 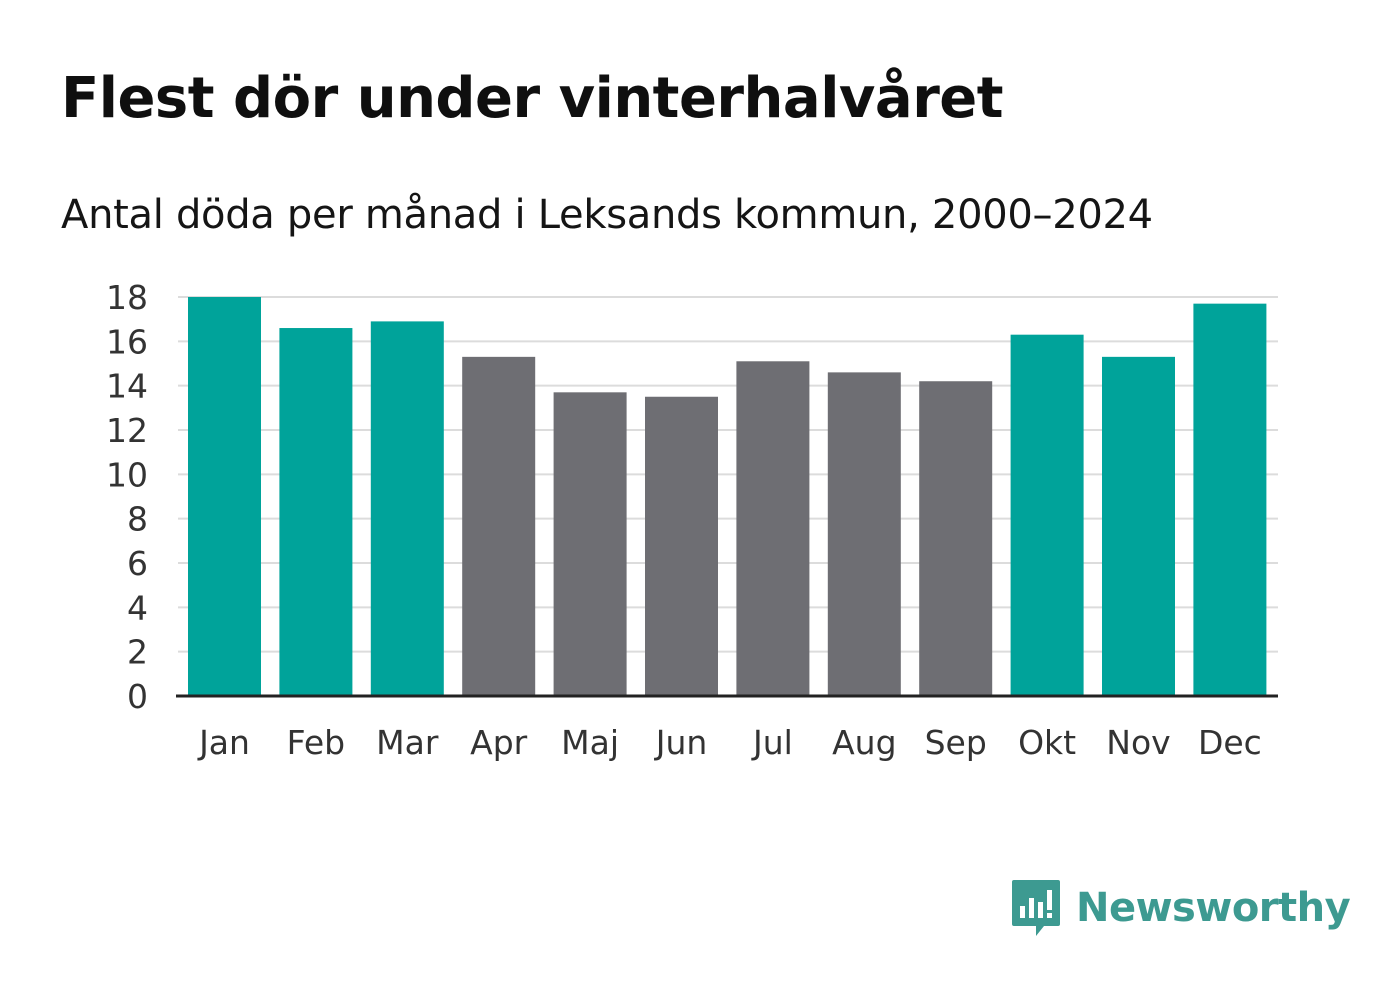 What do you see at coordinates (127, 297) in the screenshot?
I see `y-tick-label: 18` at bounding box center [127, 297].